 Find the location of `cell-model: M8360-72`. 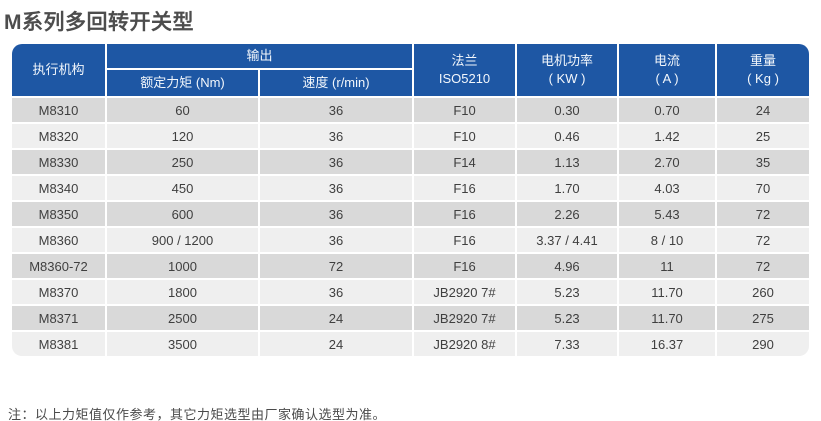

cell-model: M8360-72 is located at coordinates (58, 266).